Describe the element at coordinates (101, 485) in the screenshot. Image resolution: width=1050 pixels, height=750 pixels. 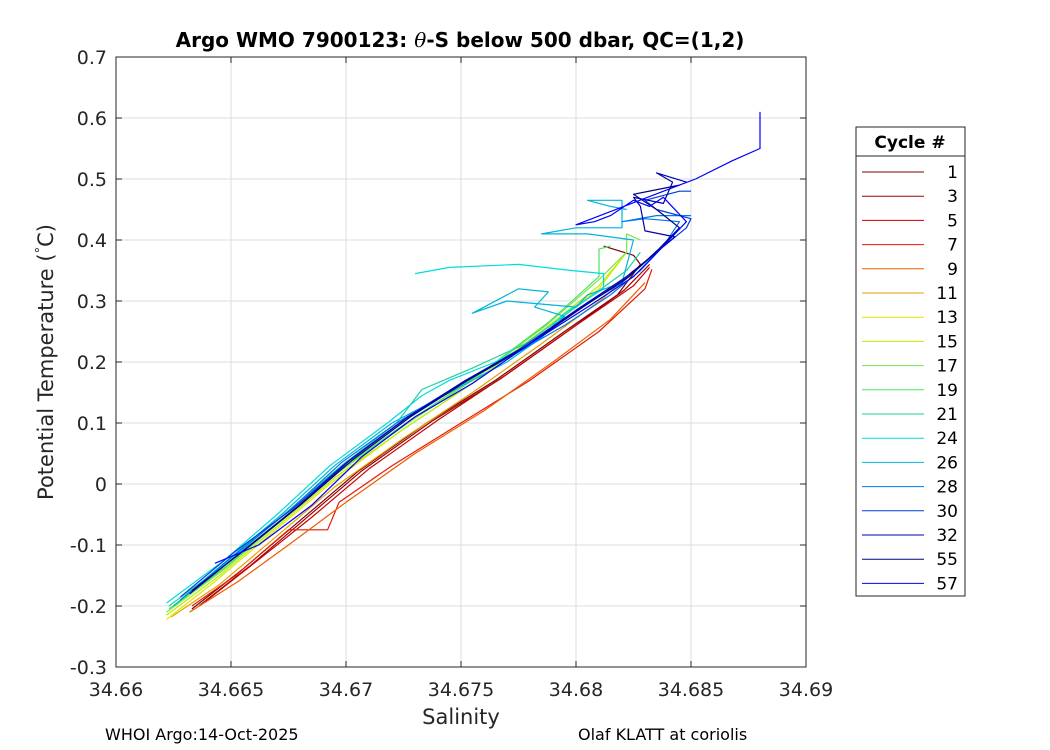
I see `y-tick-label: 0` at that location.